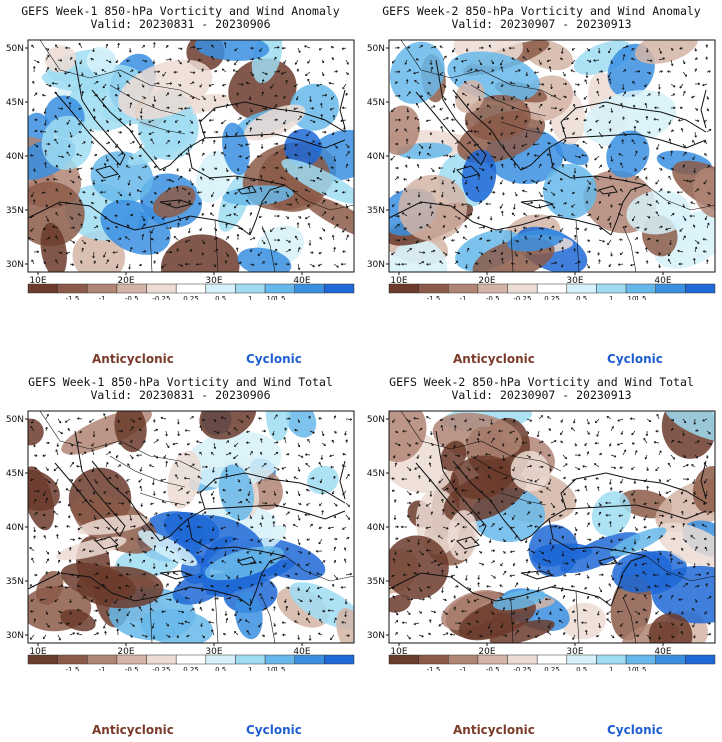 The width and height of the screenshot is (722, 742). I want to click on lat-label: 40N, so click(376, 157).